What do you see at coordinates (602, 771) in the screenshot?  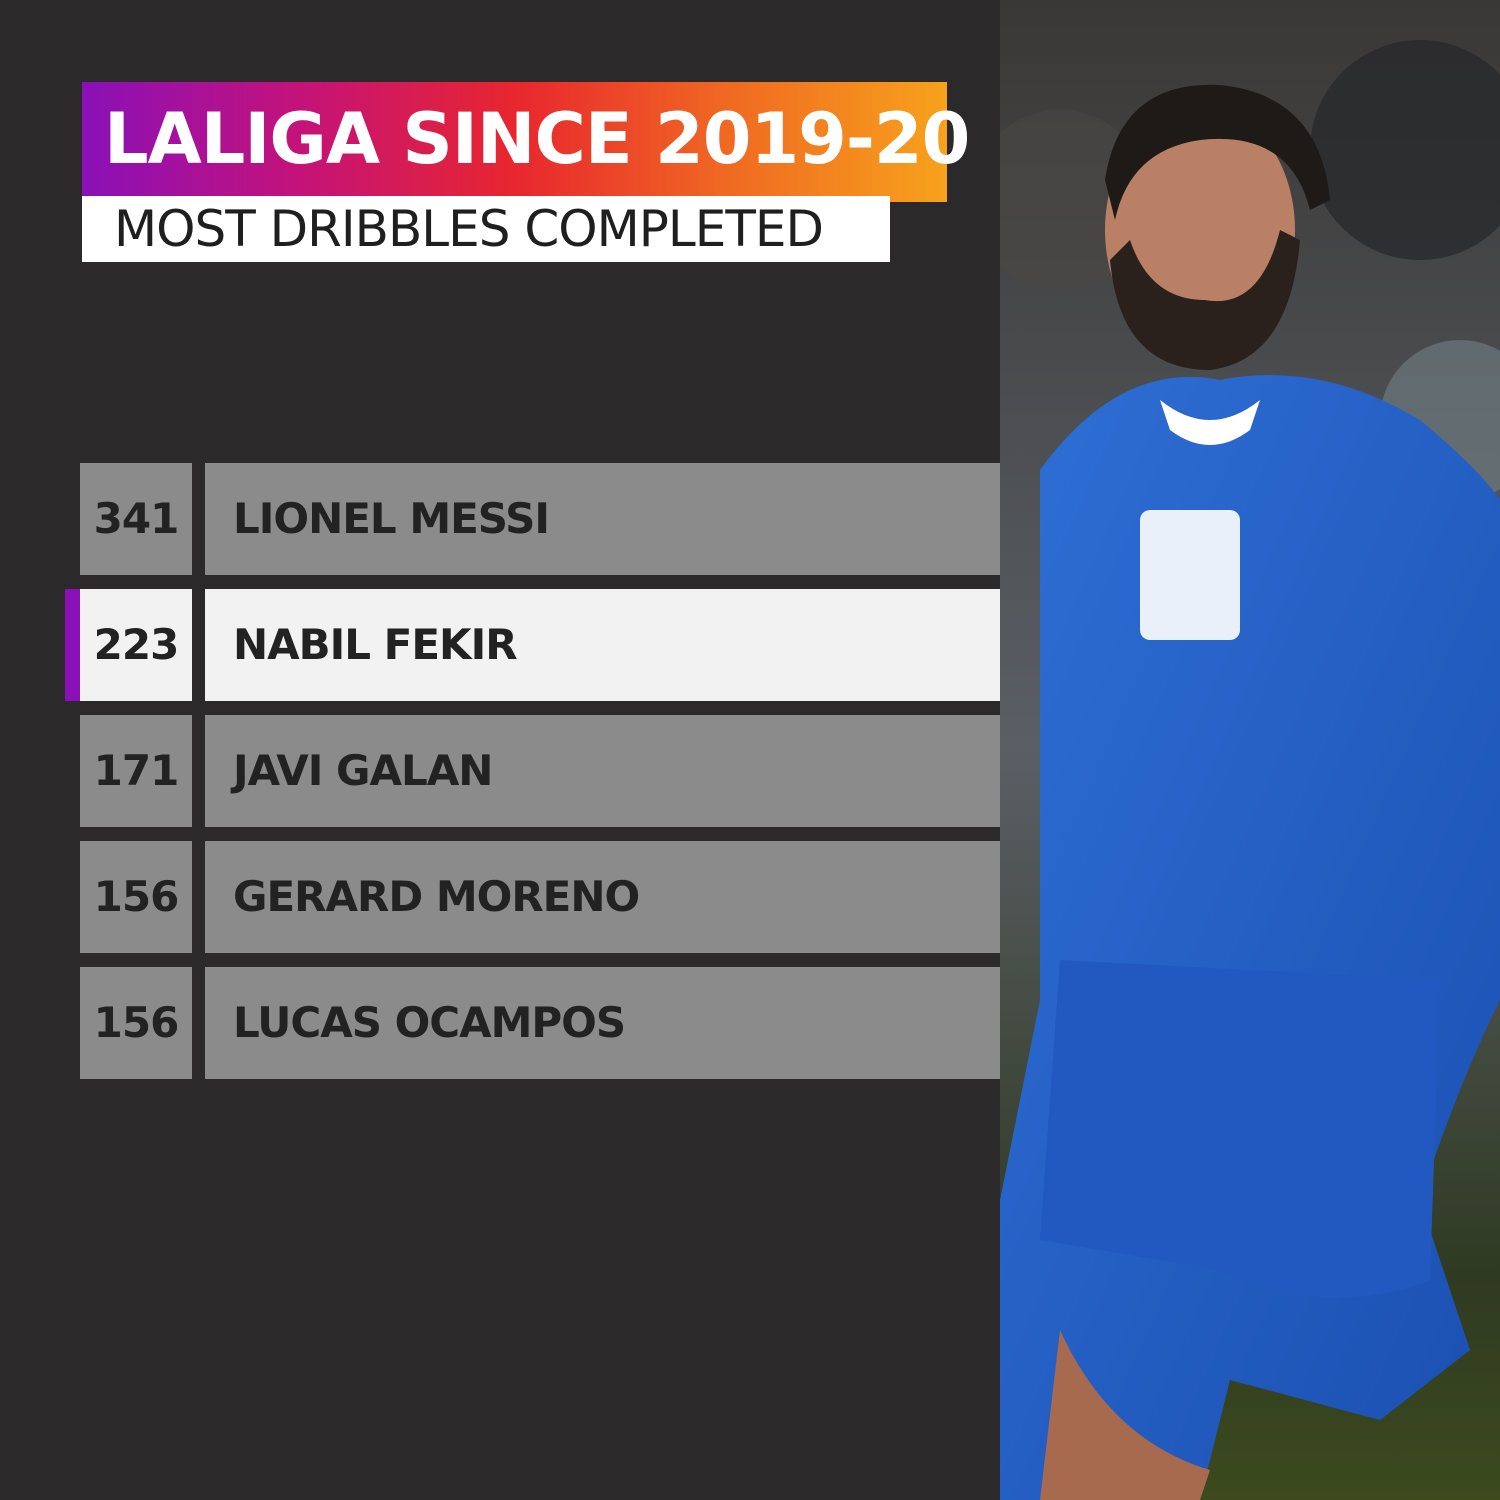 I see `player-name: JAVI GALAN` at bounding box center [602, 771].